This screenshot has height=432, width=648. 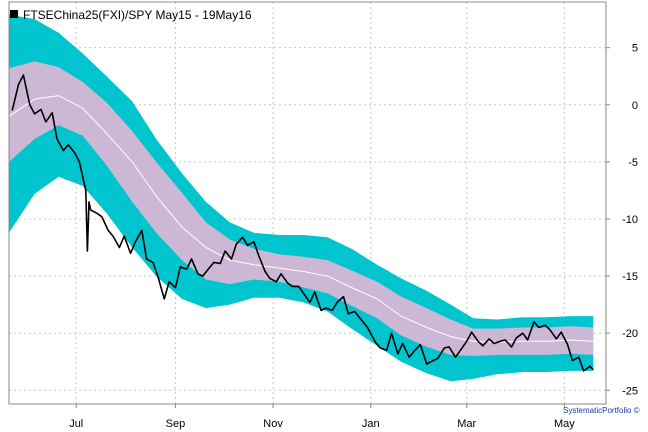 I want to click on credit-label: SystematicPortfolio ©, so click(x=601, y=410).